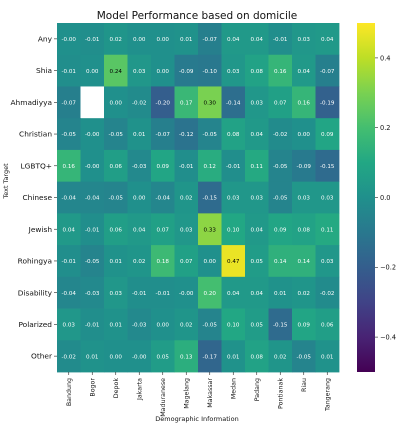 This screenshot has width=400, height=427. I want to click on cell-value-label: 0.12, so click(210, 167).